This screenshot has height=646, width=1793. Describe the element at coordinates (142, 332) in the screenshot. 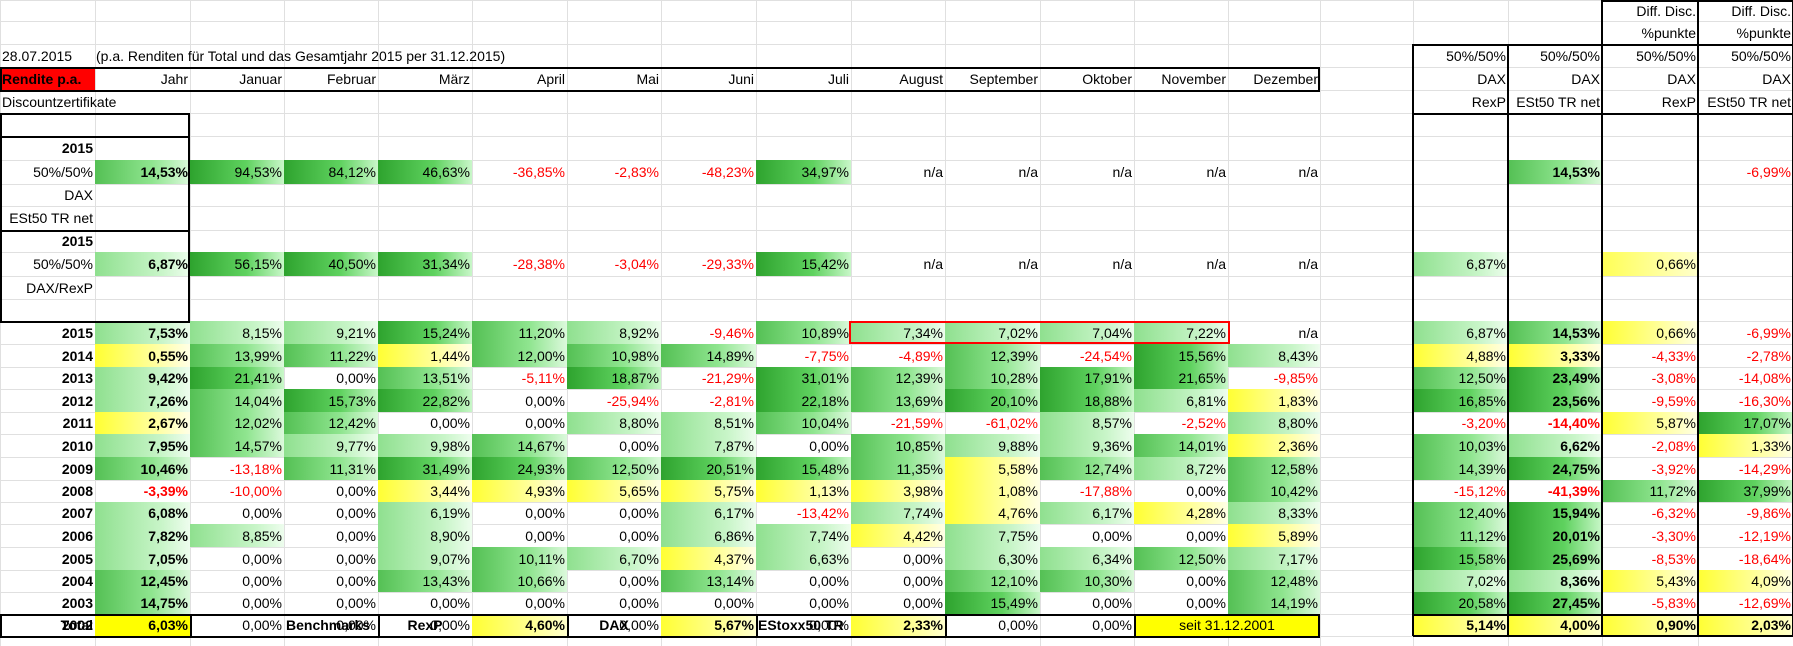

I see `value-cell: 7,53%` at that location.